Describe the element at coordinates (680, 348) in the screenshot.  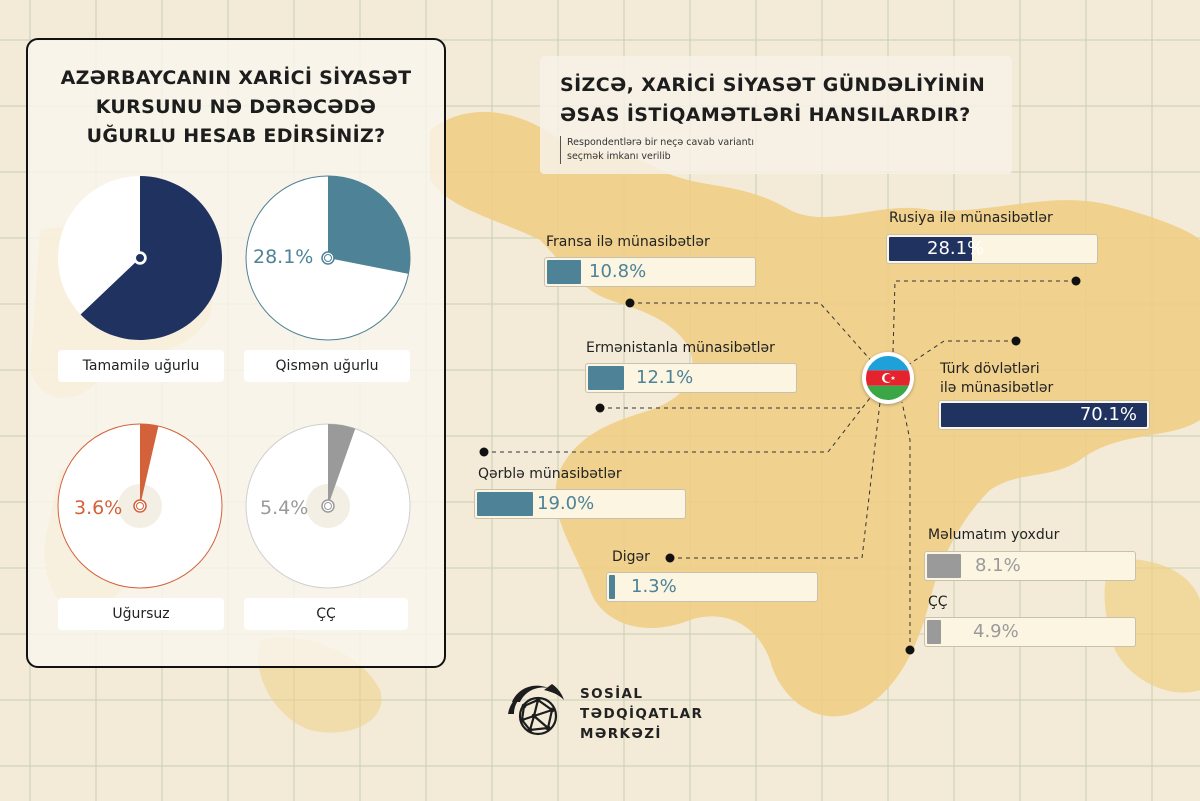
I see `bar-label-ermenistan: Ermənistanla münasibətlər` at that location.